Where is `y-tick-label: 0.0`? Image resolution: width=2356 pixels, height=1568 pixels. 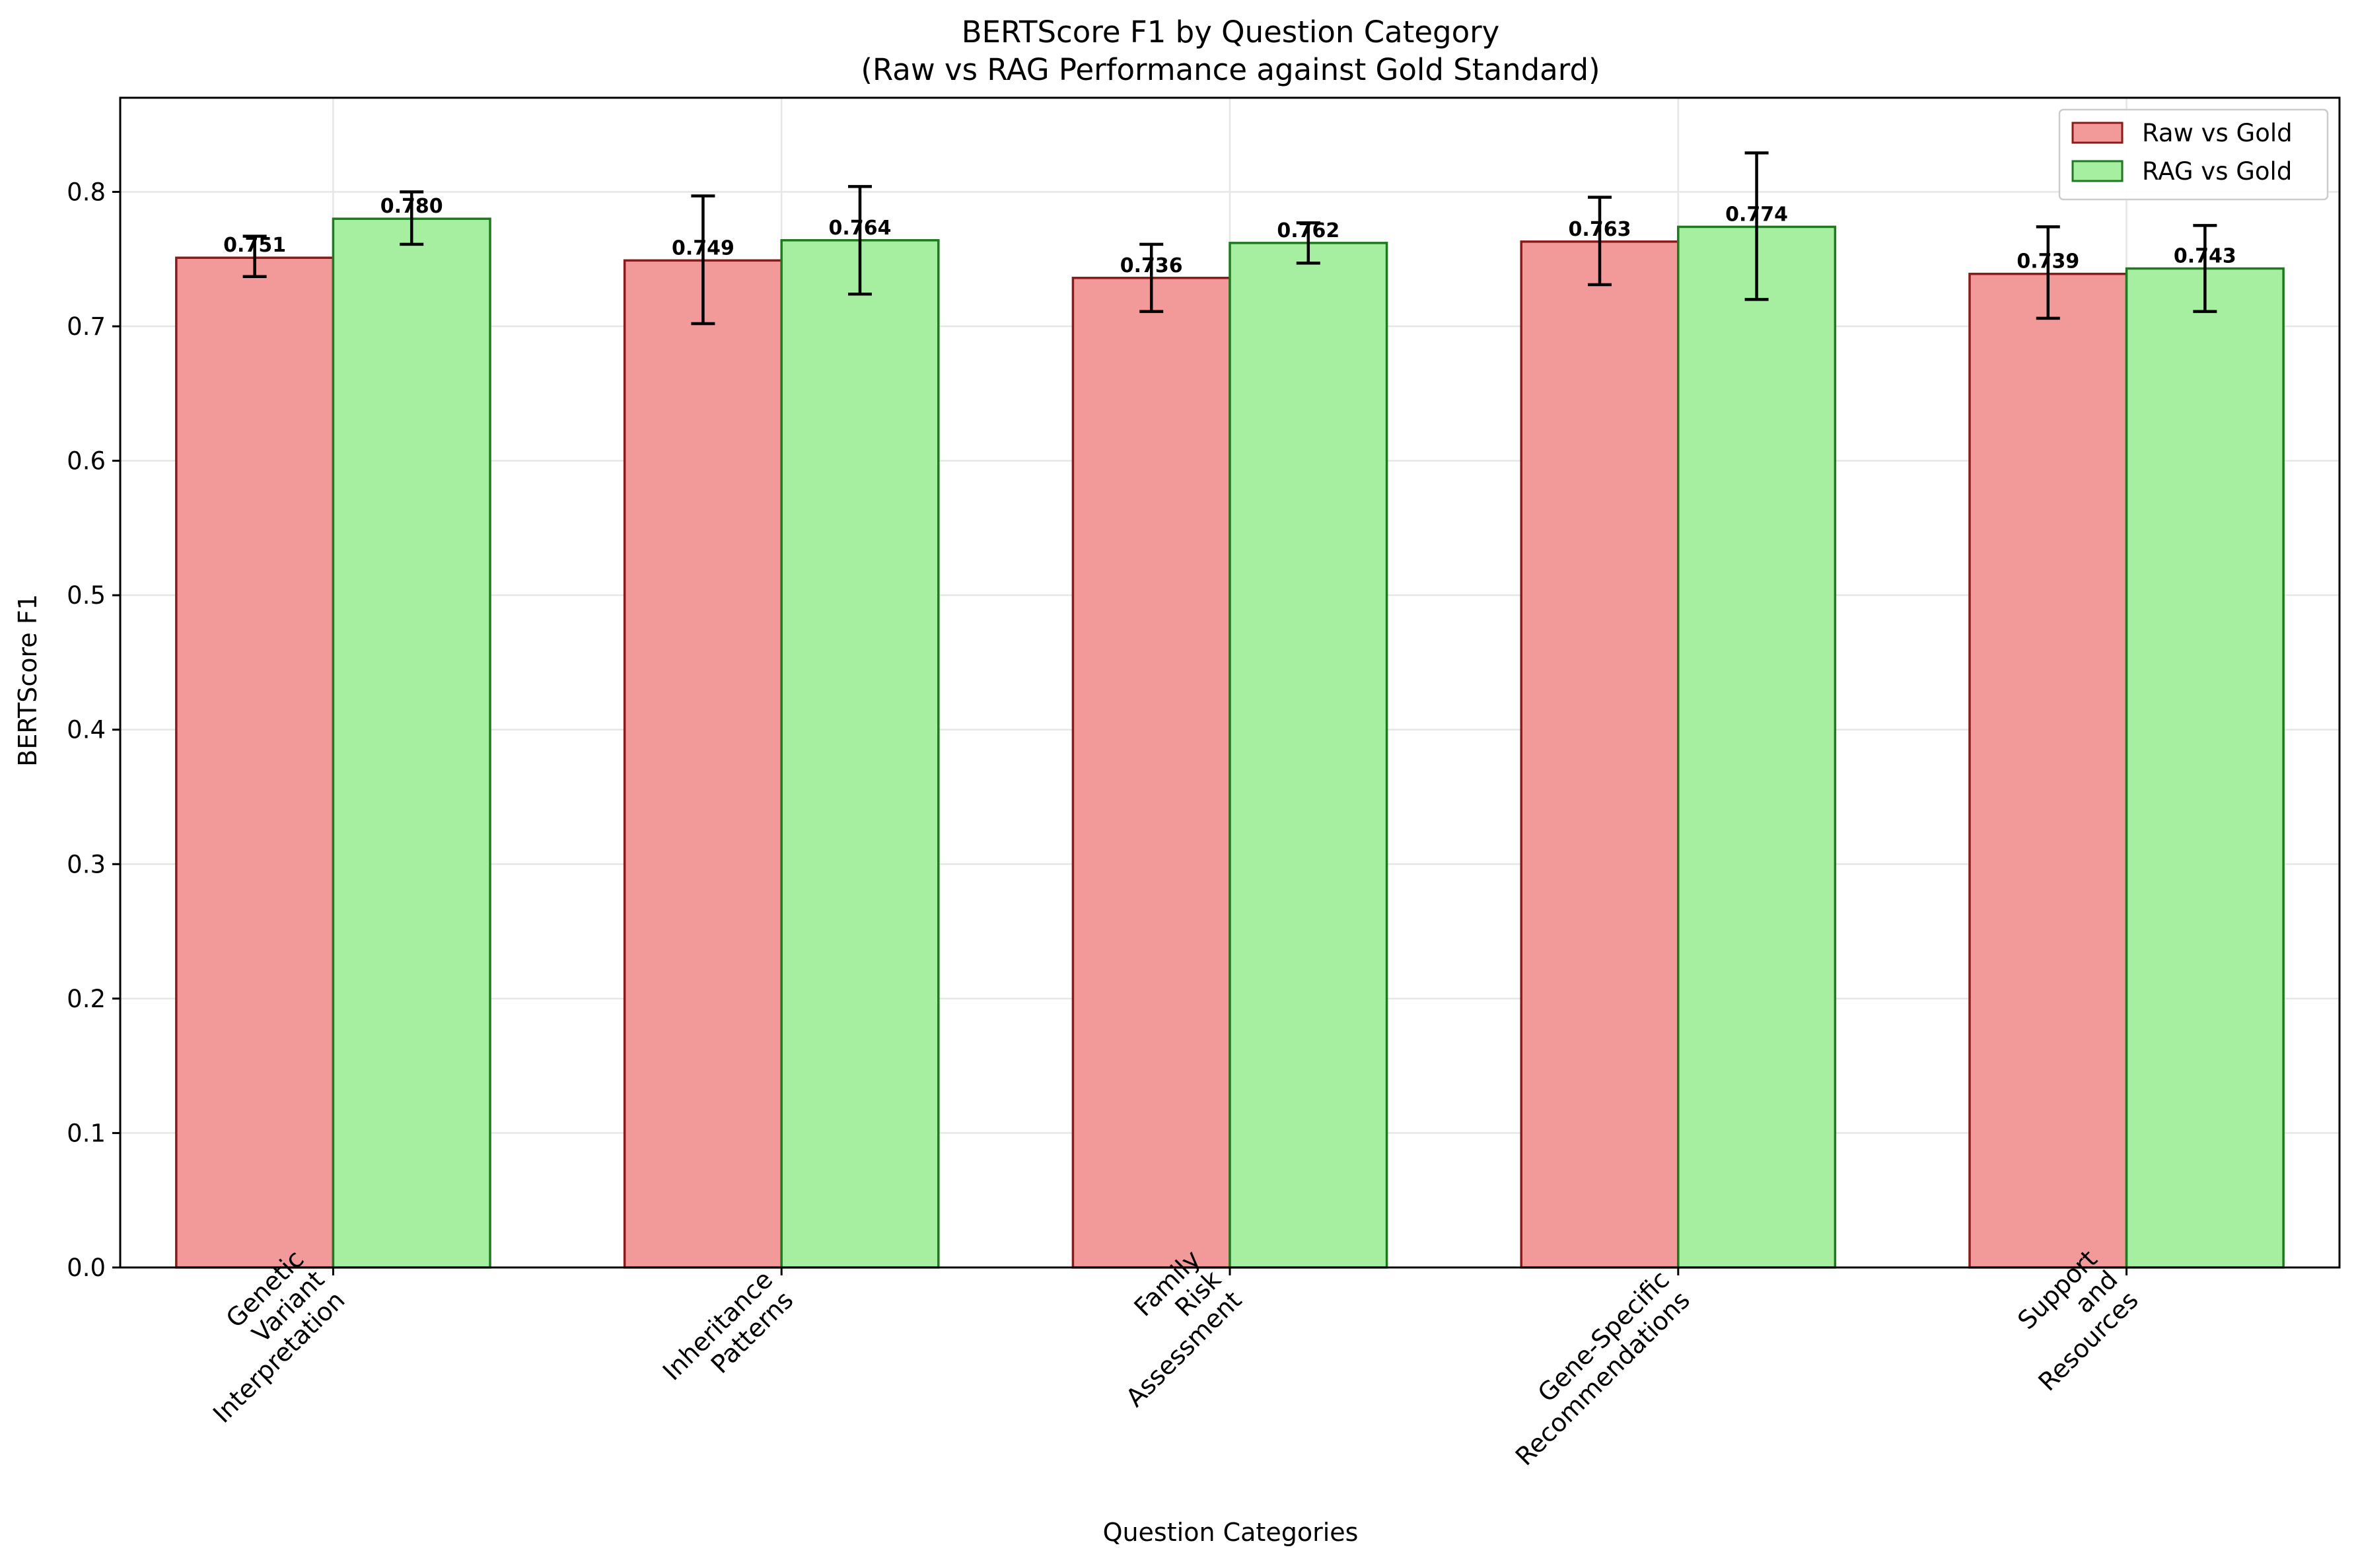
y-tick-label: 0.0 is located at coordinates (86, 1268).